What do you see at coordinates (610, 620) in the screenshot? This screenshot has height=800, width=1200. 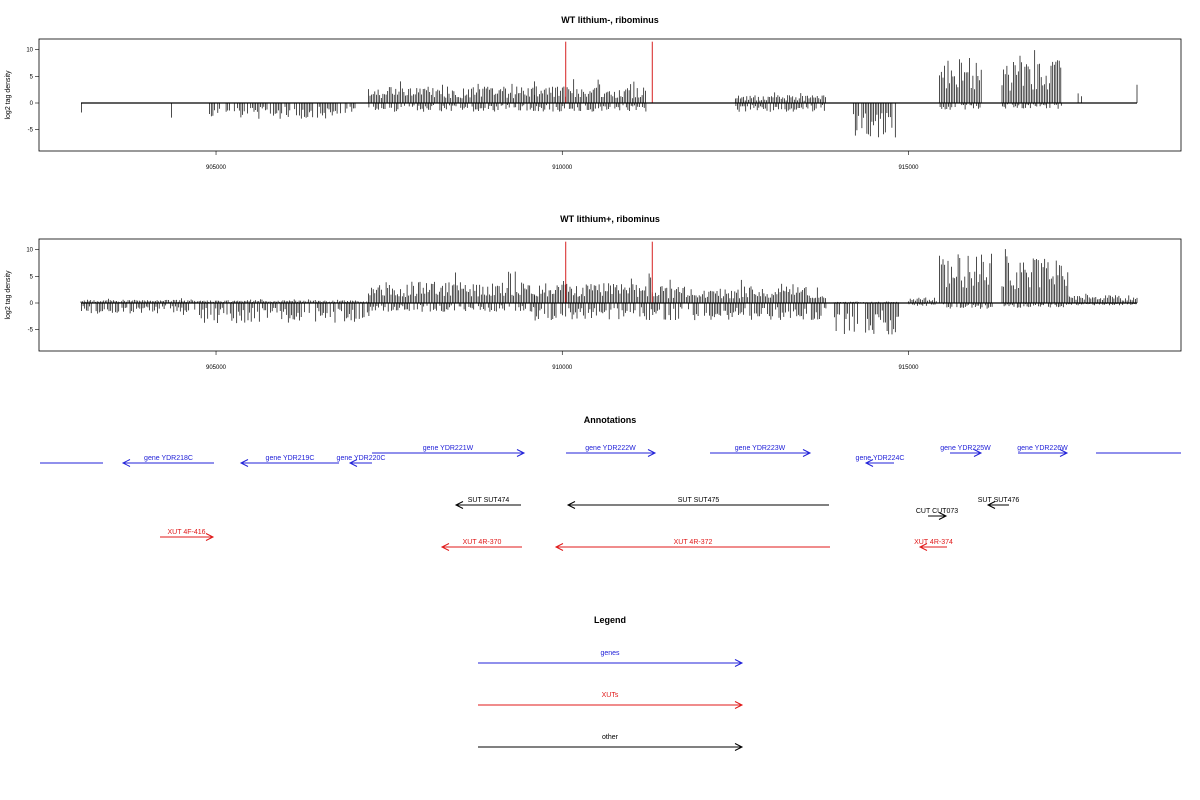 I see `legend-title: Legend` at bounding box center [610, 620].